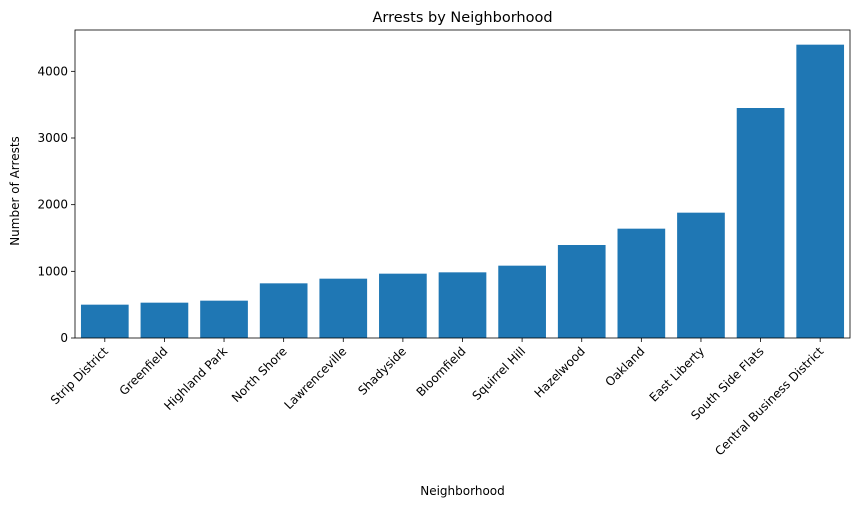  What do you see at coordinates (462, 18) in the screenshot?
I see `chart-title: Arrests by Neighborhood` at bounding box center [462, 18].